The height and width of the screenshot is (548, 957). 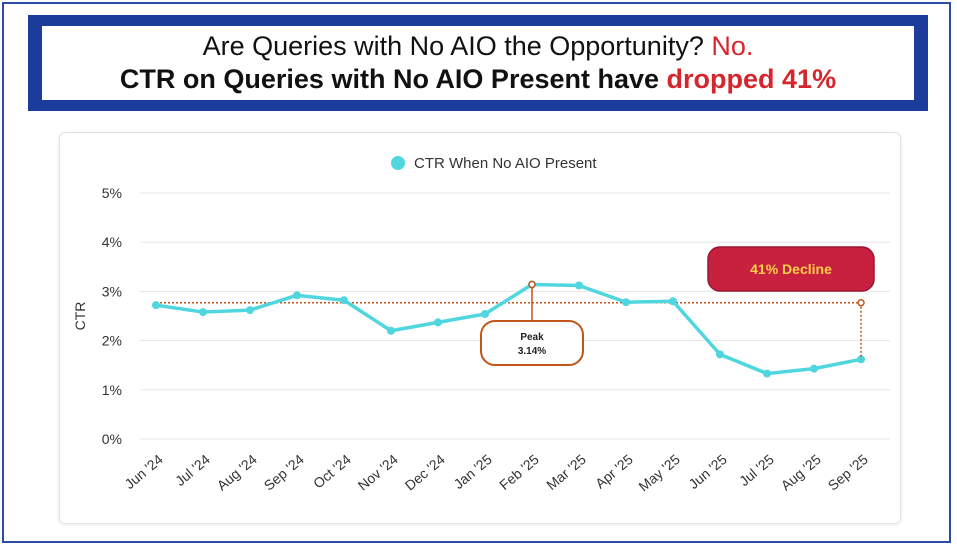 What do you see at coordinates (112, 291) in the screenshot?
I see `y-tick-label: 3%` at bounding box center [112, 291].